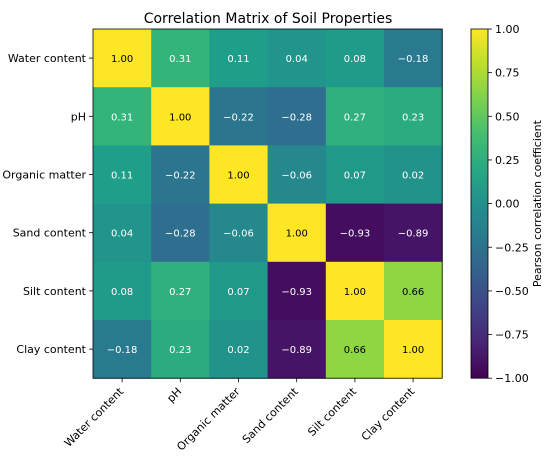 The image size is (550, 458). What do you see at coordinates (512, 378) in the screenshot?
I see `colorbar-tick-label: −1.00` at bounding box center [512, 378].